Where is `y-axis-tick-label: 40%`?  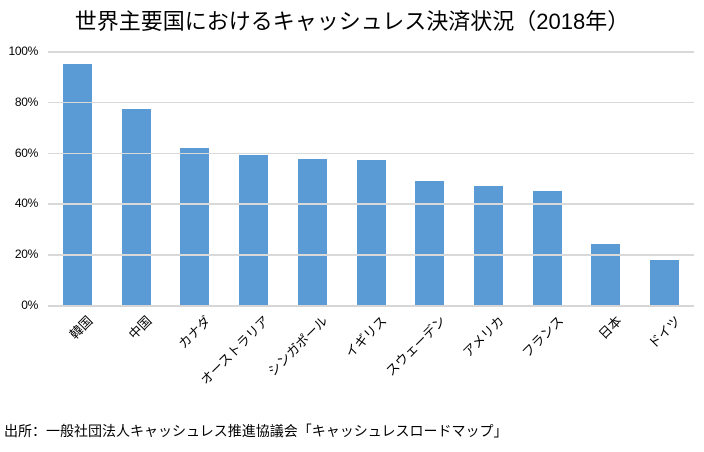
y-axis-tick-label: 40% is located at coordinates (26, 203).